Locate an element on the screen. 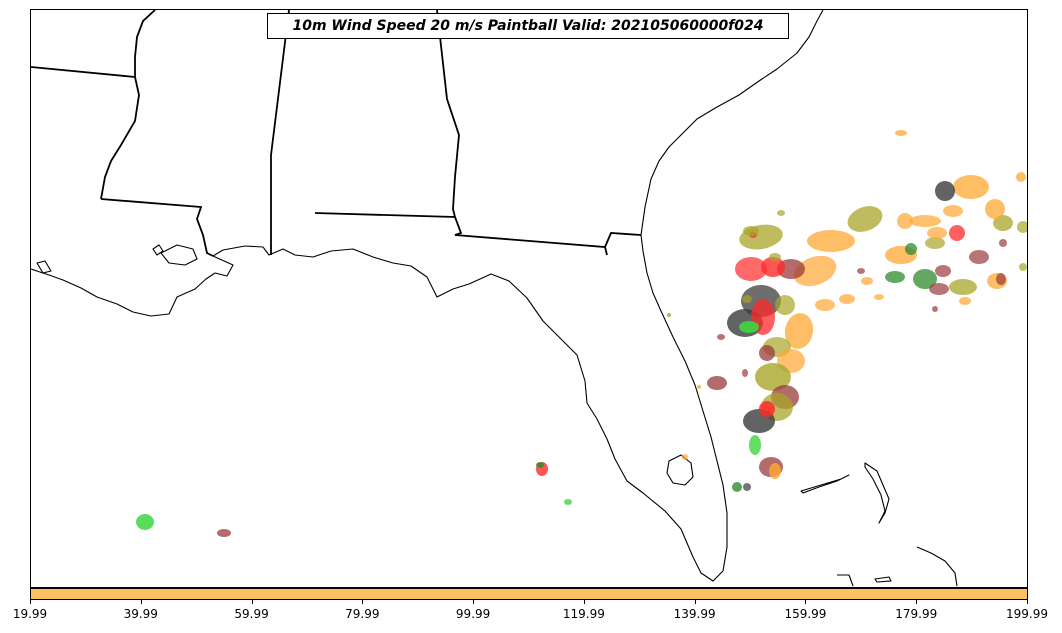 The height and width of the screenshot is (633, 1062). colorbar is located at coordinates (529, 594).